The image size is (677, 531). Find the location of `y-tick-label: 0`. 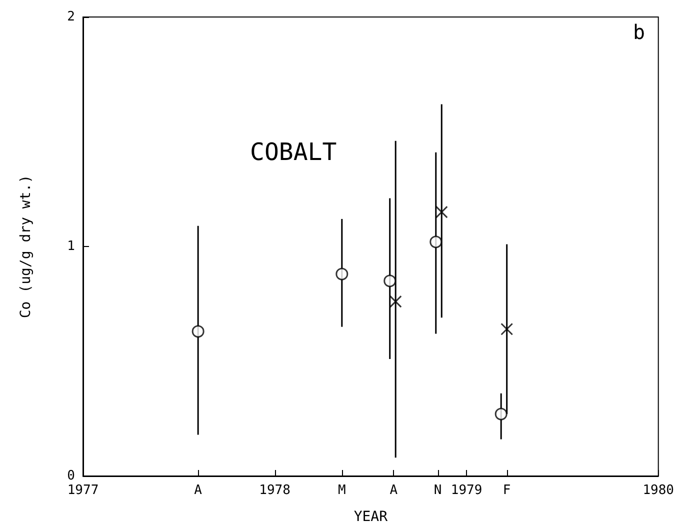

y-tick-label: 0 is located at coordinates (71, 476).